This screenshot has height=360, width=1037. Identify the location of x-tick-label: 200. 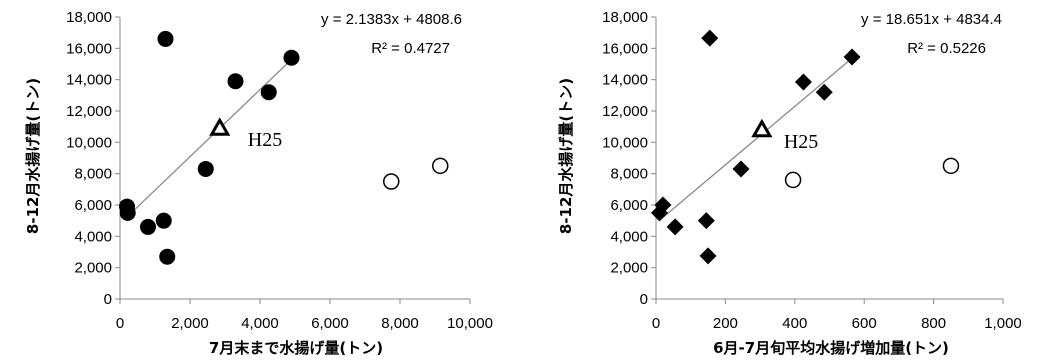
(725, 323).